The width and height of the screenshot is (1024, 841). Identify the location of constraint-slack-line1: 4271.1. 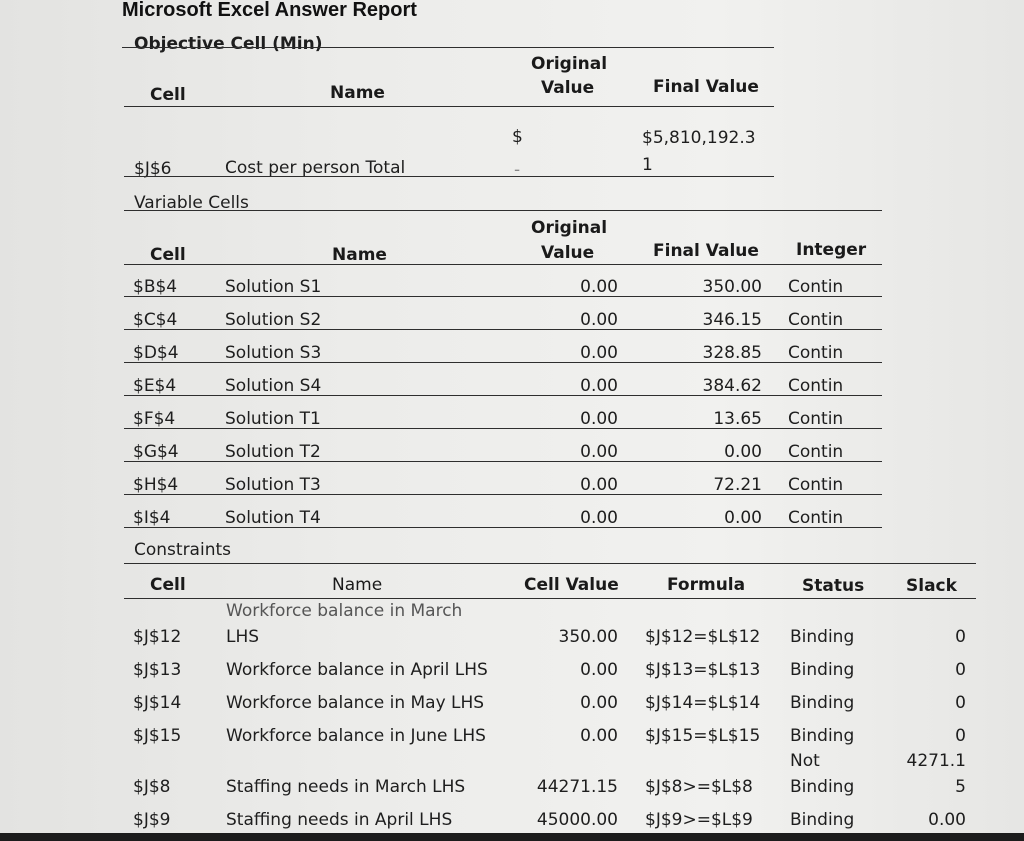
(936, 761).